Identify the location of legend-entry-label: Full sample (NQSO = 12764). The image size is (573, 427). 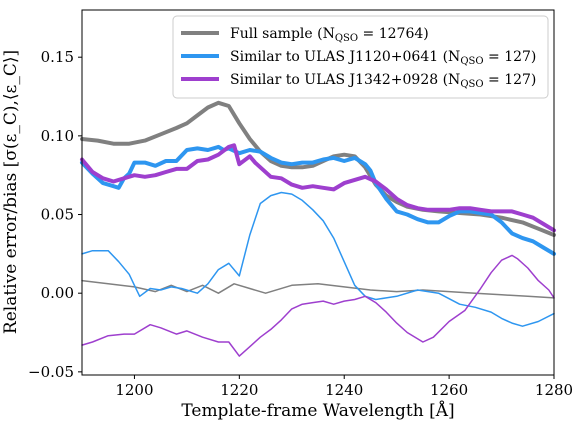
(329, 35).